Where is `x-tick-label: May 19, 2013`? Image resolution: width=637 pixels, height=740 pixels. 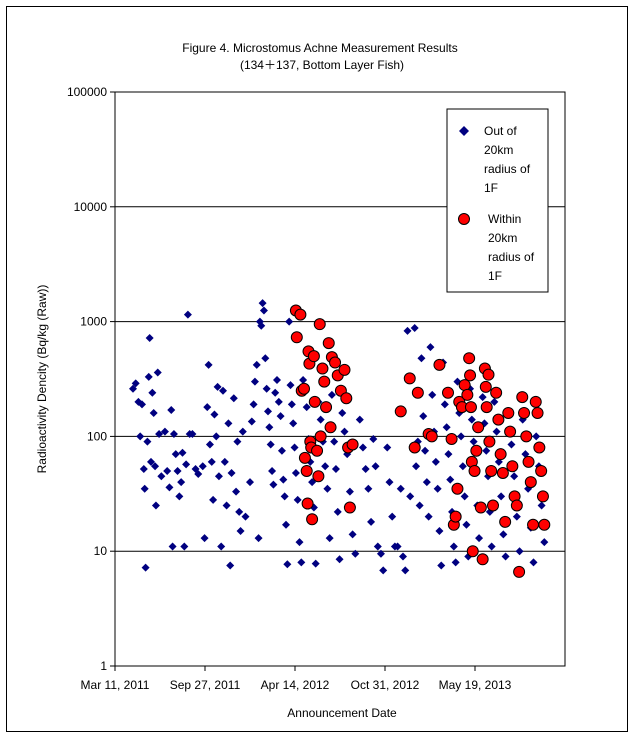
x-tick-label: May 19, 2013 is located at coordinates (475, 685).